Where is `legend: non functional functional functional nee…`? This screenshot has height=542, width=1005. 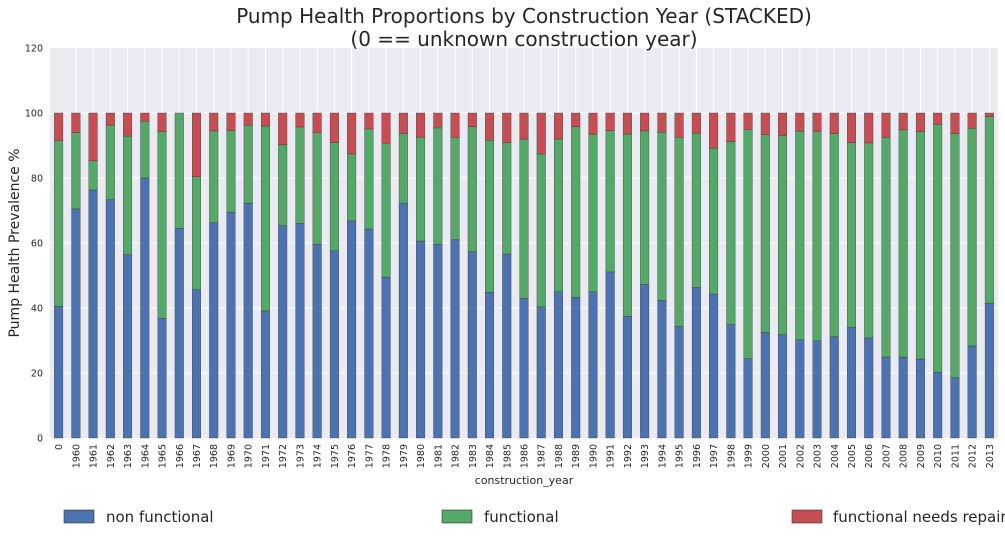
legend: non functional functional functional nee… is located at coordinates (534, 517).